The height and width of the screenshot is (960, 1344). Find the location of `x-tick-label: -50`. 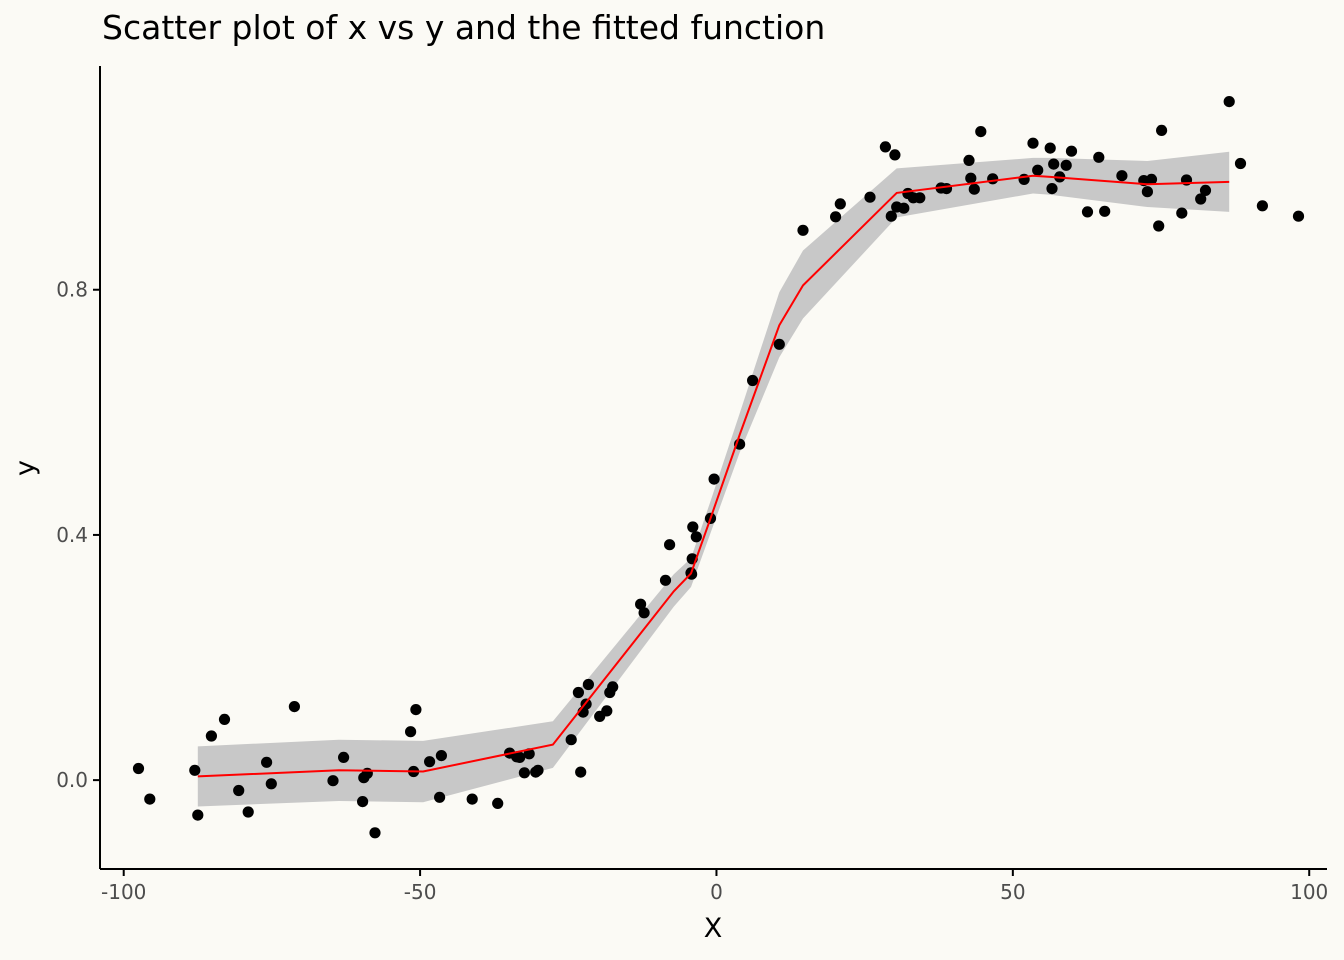

x-tick-label: -50 is located at coordinates (420, 892).